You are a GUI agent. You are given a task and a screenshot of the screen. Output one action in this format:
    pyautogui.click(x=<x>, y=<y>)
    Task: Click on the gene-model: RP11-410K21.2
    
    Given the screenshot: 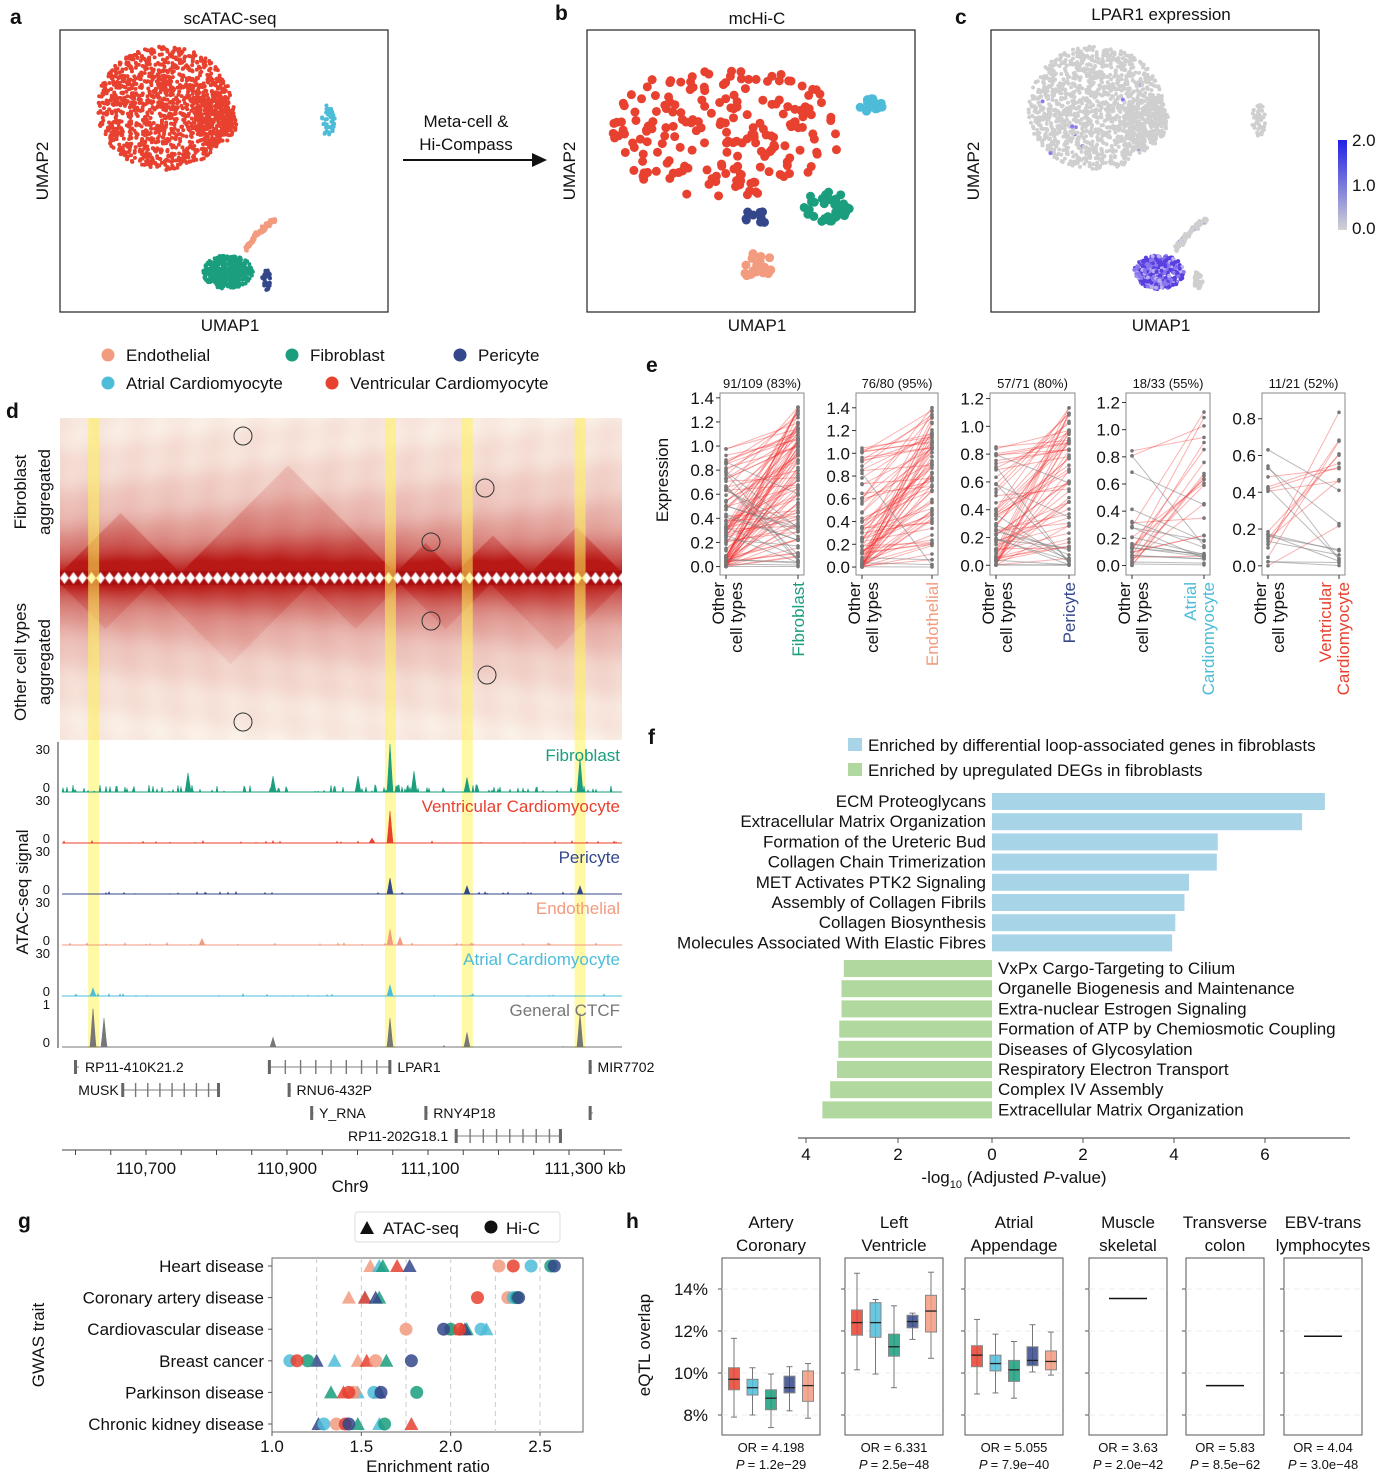 What is the action you would take?
    pyautogui.click(x=129, y=1067)
    